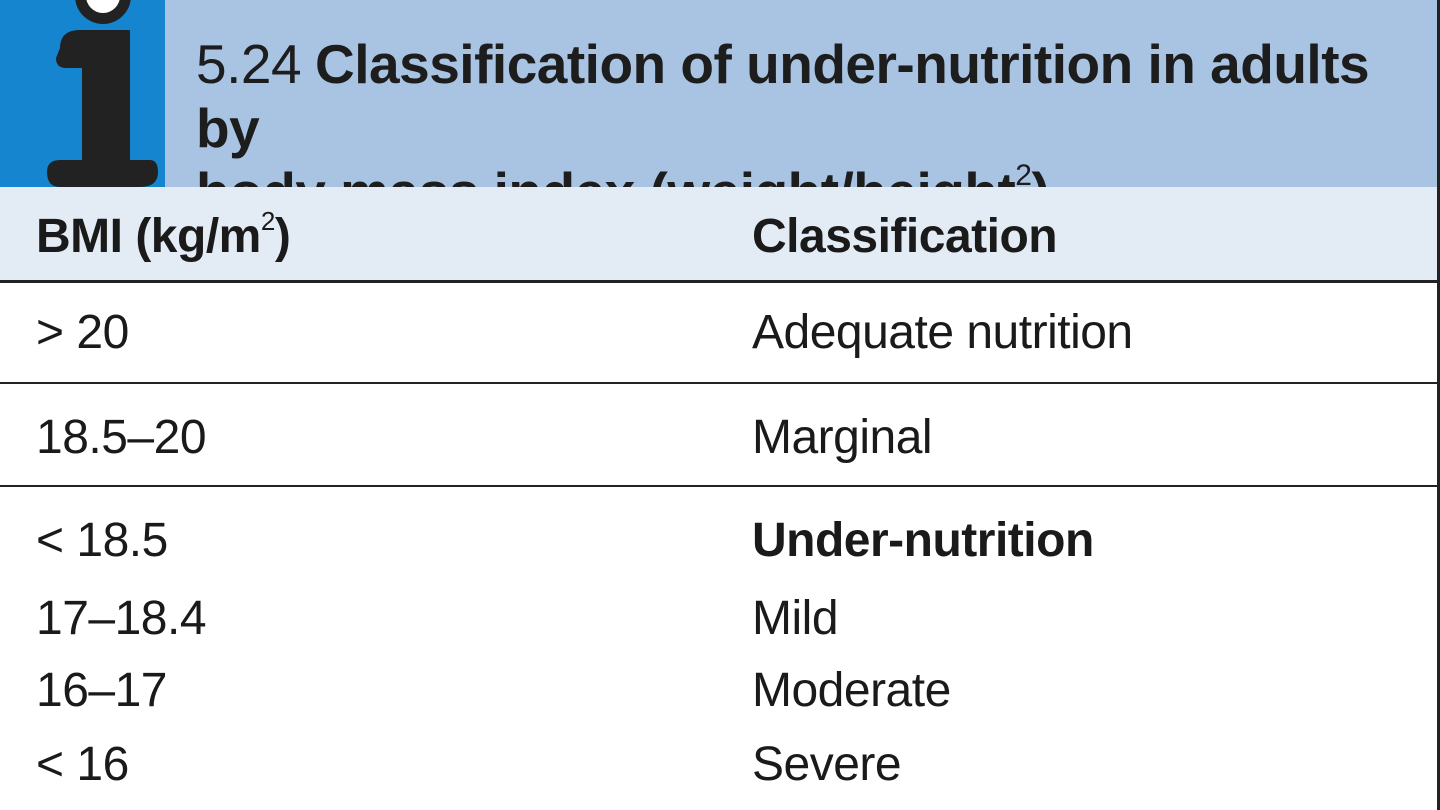 Image resolution: width=1440 pixels, height=810 pixels. What do you see at coordinates (795, 618) in the screenshot?
I see `classification-cell: Mild` at bounding box center [795, 618].